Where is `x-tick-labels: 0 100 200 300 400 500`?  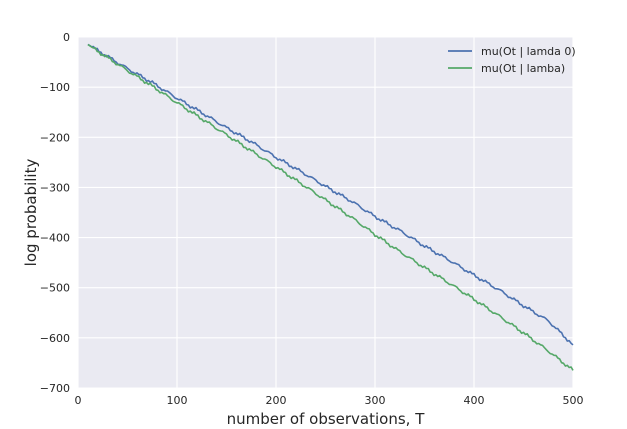 x-tick-labels: 0 100 200 300 400 500 is located at coordinates (329, 400).